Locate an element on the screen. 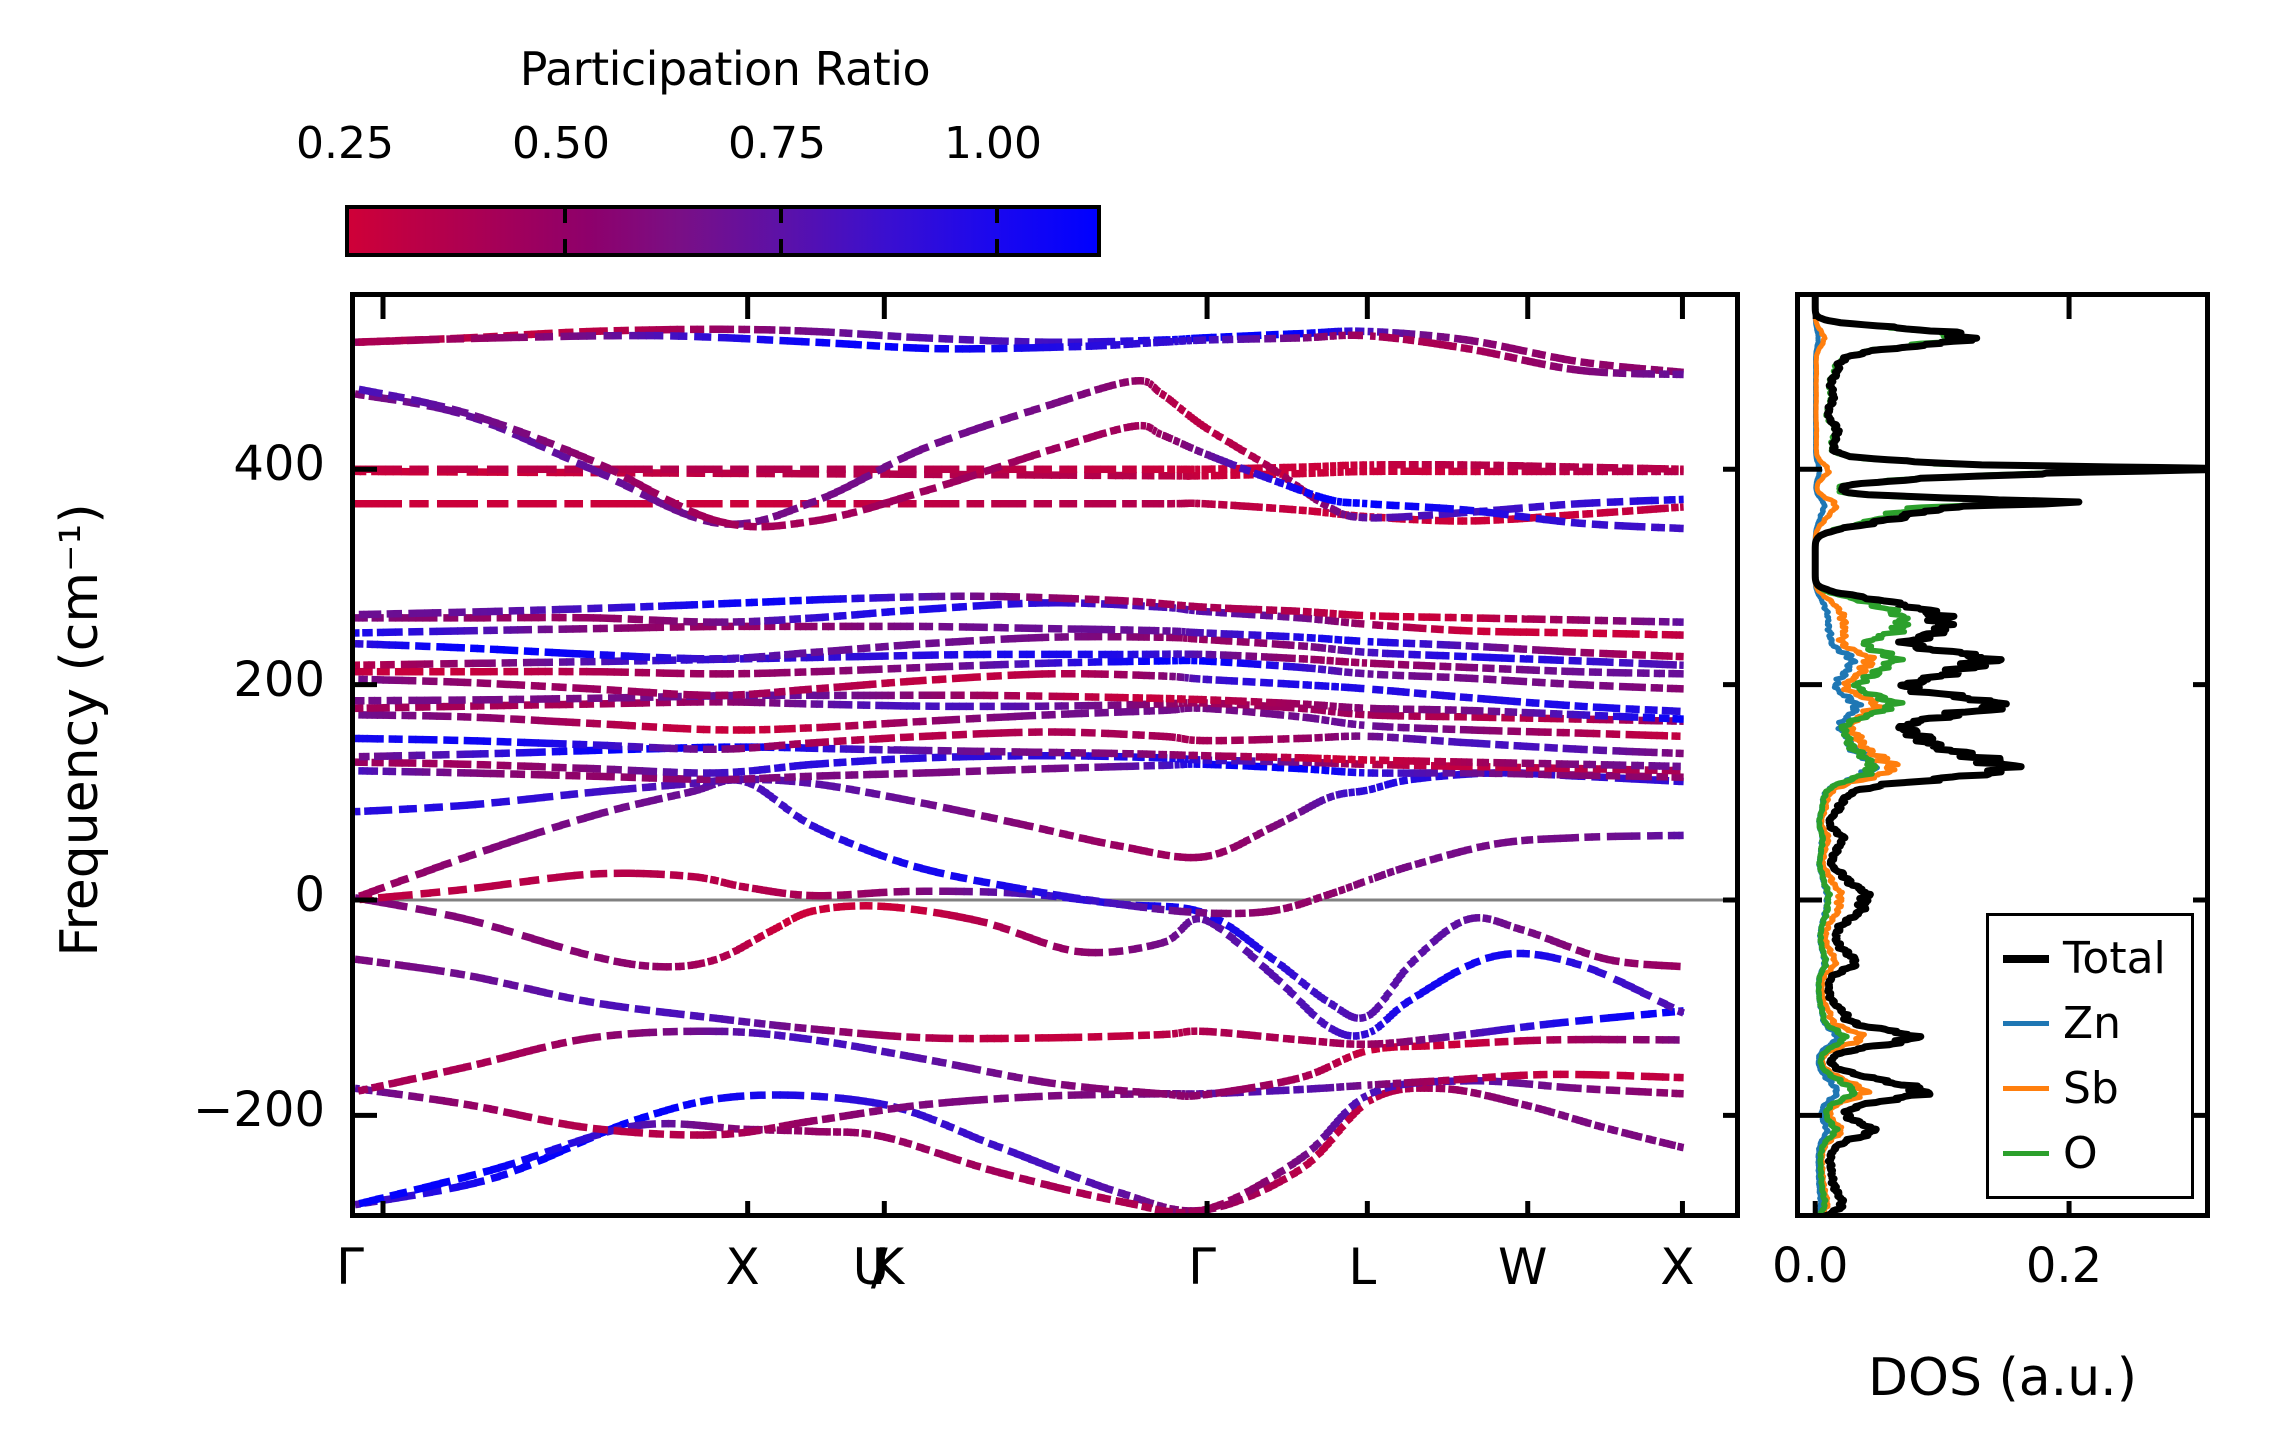 Image resolution: width=2271 pixels, height=1455 pixels. legend-label: Zn is located at coordinates (2092, 1023).